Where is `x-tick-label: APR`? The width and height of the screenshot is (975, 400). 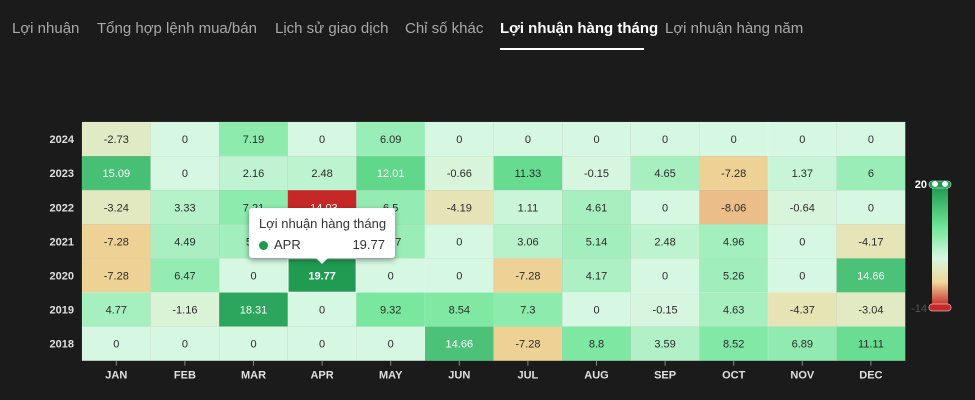
x-tick-label: APR is located at coordinates (321, 376).